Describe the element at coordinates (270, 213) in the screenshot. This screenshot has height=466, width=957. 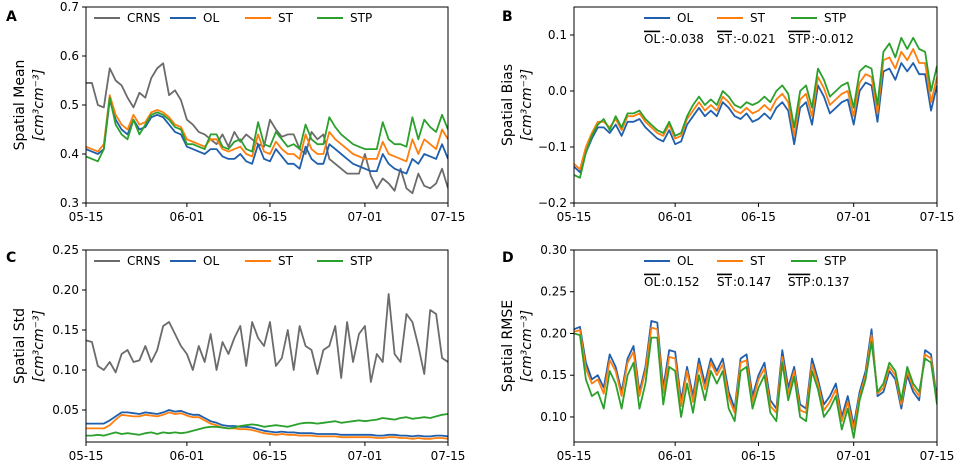
I see `x-tick: 06-15` at that location.